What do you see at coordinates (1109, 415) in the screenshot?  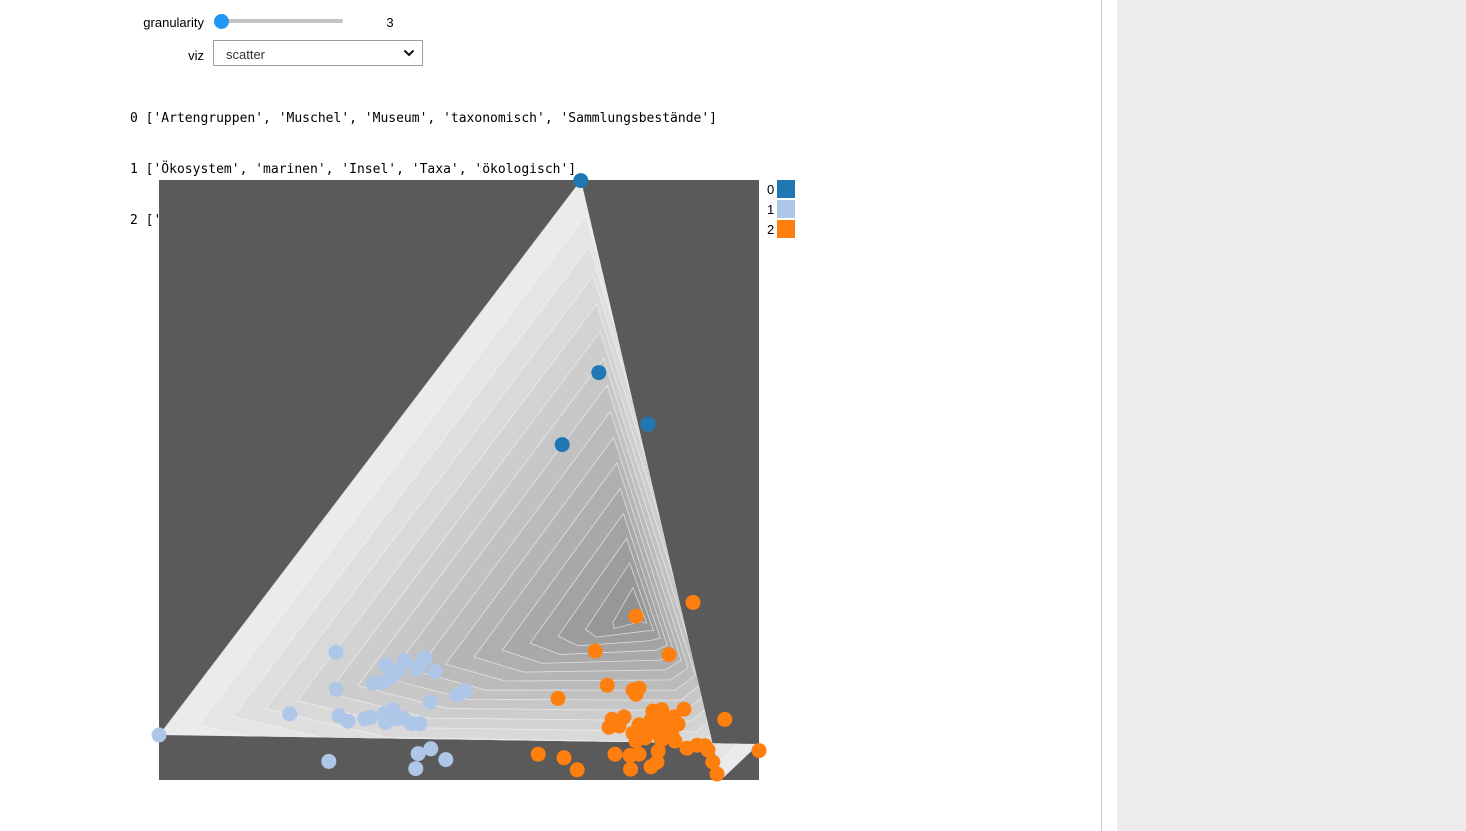 I see `panel-gutter` at bounding box center [1109, 415].